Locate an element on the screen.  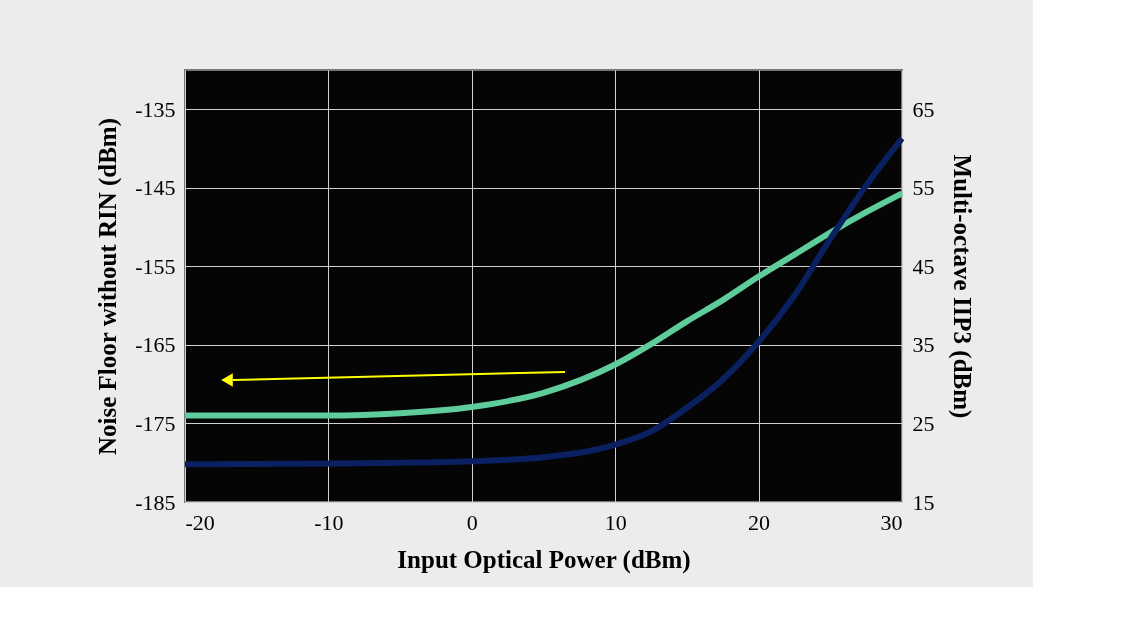
y2-tick-label: 35 is located at coordinates (923, 345).